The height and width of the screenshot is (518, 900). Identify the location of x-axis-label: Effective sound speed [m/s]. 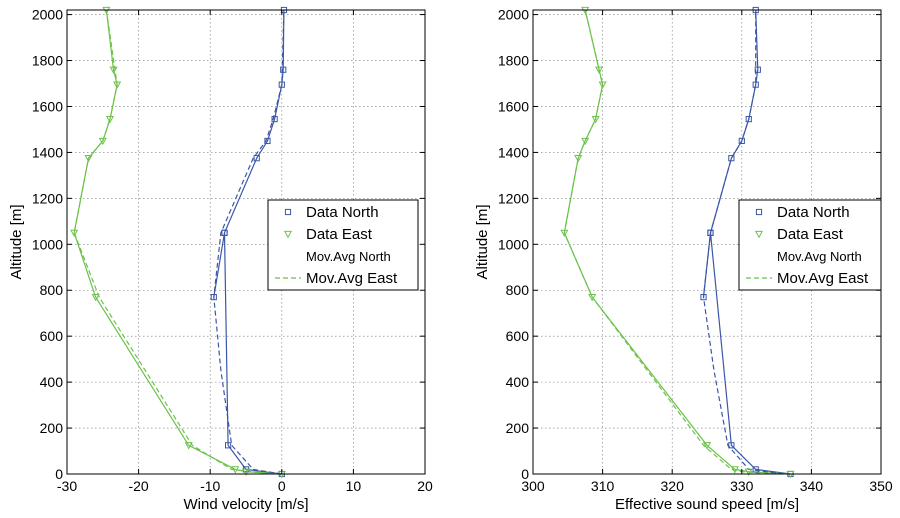
(707, 504).